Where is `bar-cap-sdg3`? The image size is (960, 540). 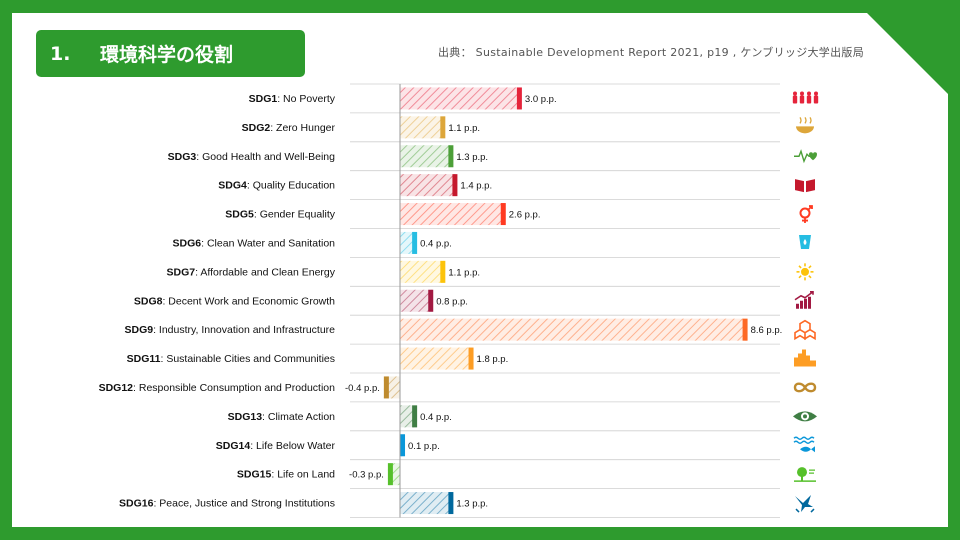 bar-cap-sdg3 is located at coordinates (451, 156).